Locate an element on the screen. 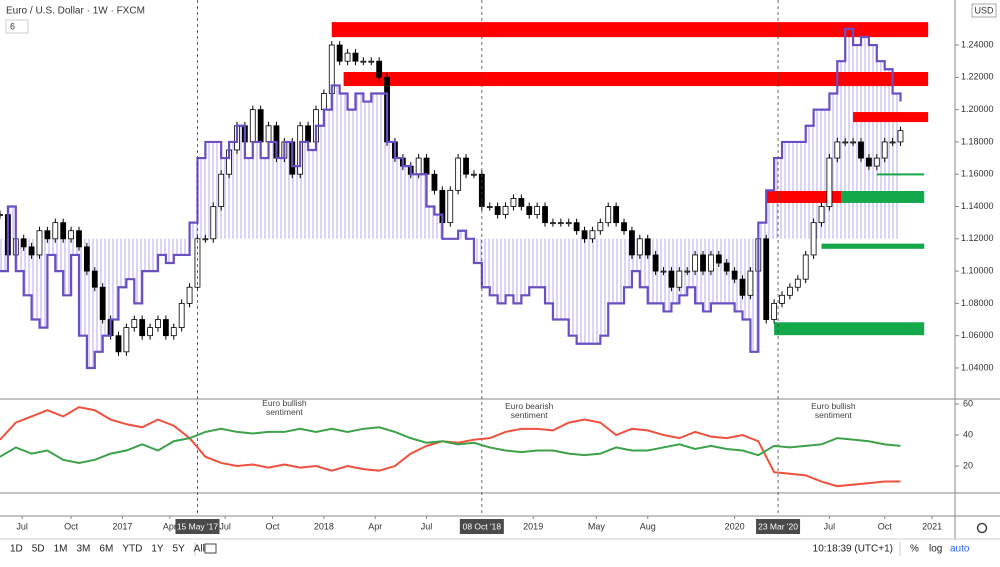  x-tick-label: 2019 is located at coordinates (533, 526).